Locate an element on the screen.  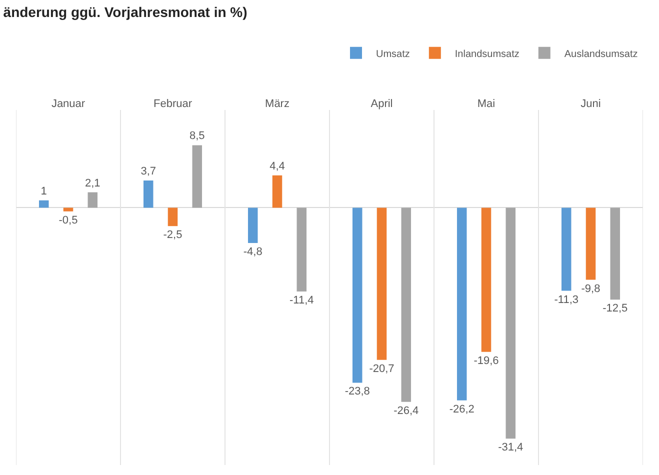
data-label: -23,8 is located at coordinates (357, 392).